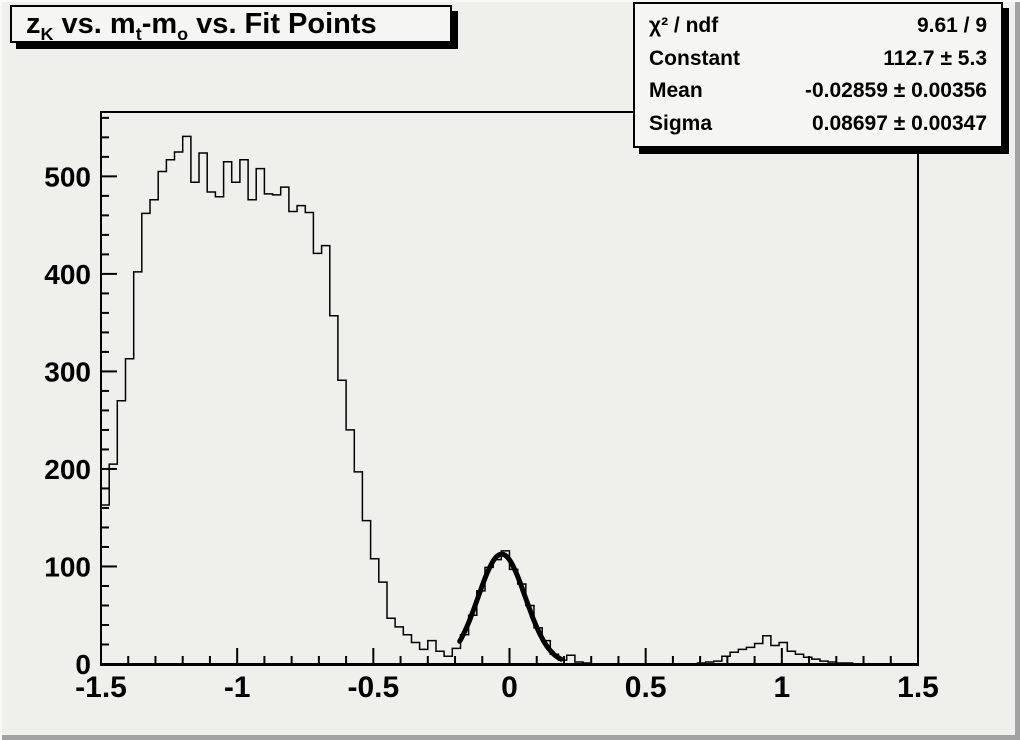 The image size is (1020, 740). Describe the element at coordinates (681, 123) in the screenshot. I see `stats-label: Sigma` at that location.